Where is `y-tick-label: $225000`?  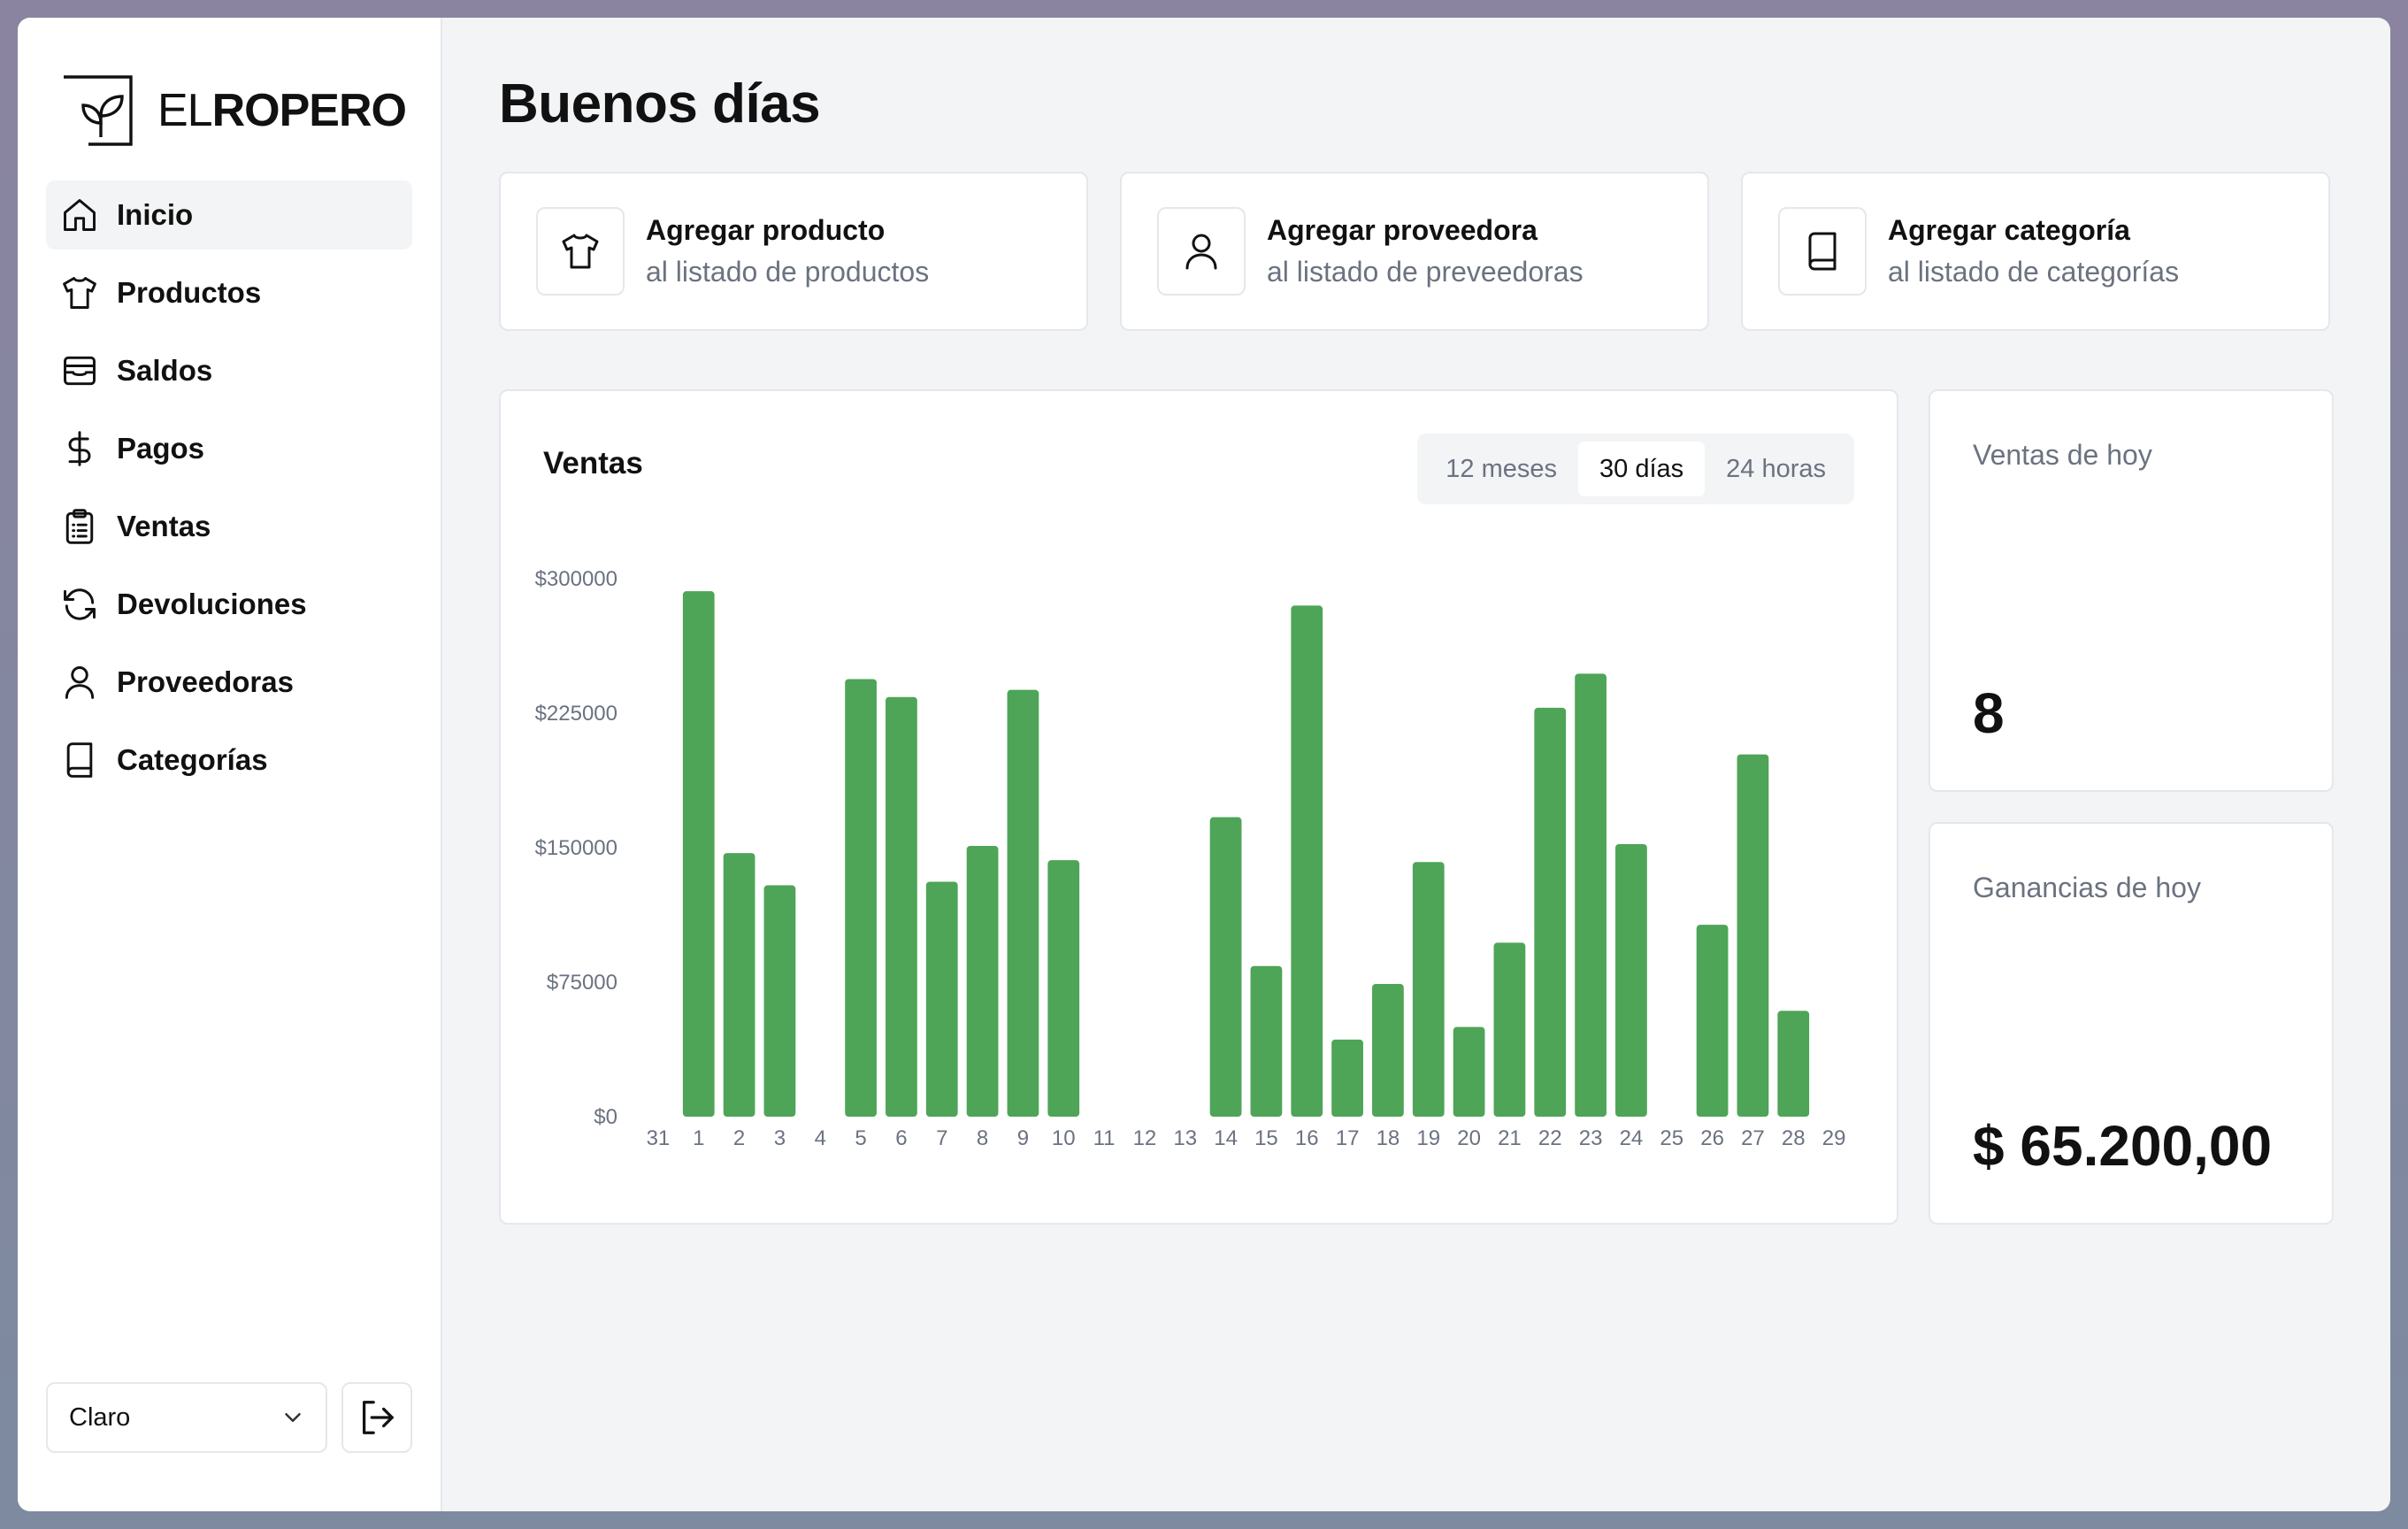
y-tick-label: $225000 is located at coordinates (576, 714).